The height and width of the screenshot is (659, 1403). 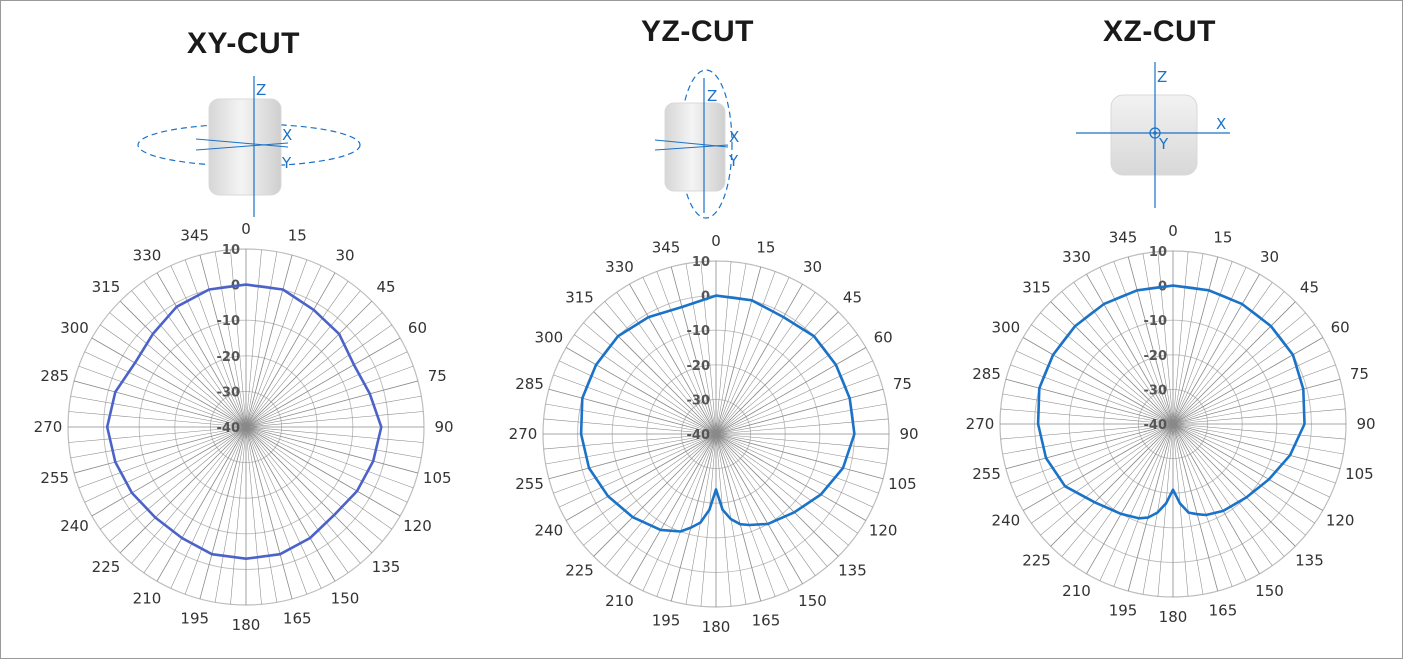 What do you see at coordinates (1163, 144) in the screenshot?
I see `xz-y-label: Y` at bounding box center [1163, 144].